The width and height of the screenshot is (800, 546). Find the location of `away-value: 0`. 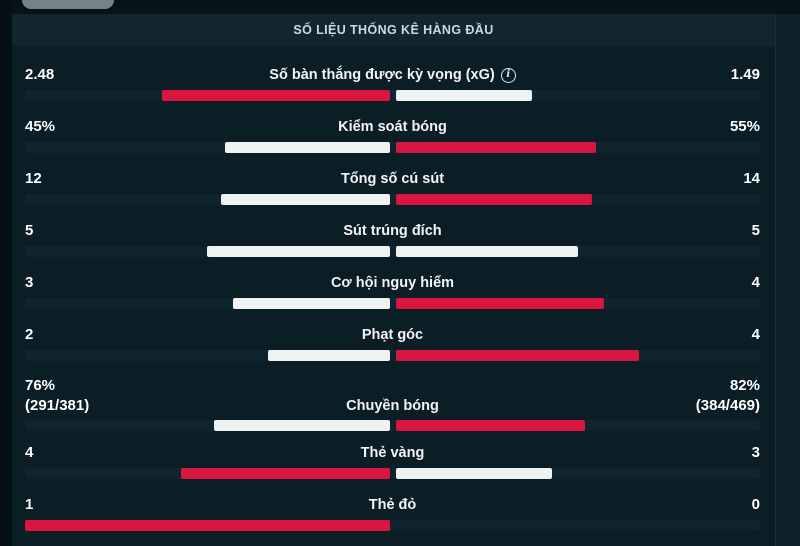

away-value: 0 is located at coordinates (705, 505).